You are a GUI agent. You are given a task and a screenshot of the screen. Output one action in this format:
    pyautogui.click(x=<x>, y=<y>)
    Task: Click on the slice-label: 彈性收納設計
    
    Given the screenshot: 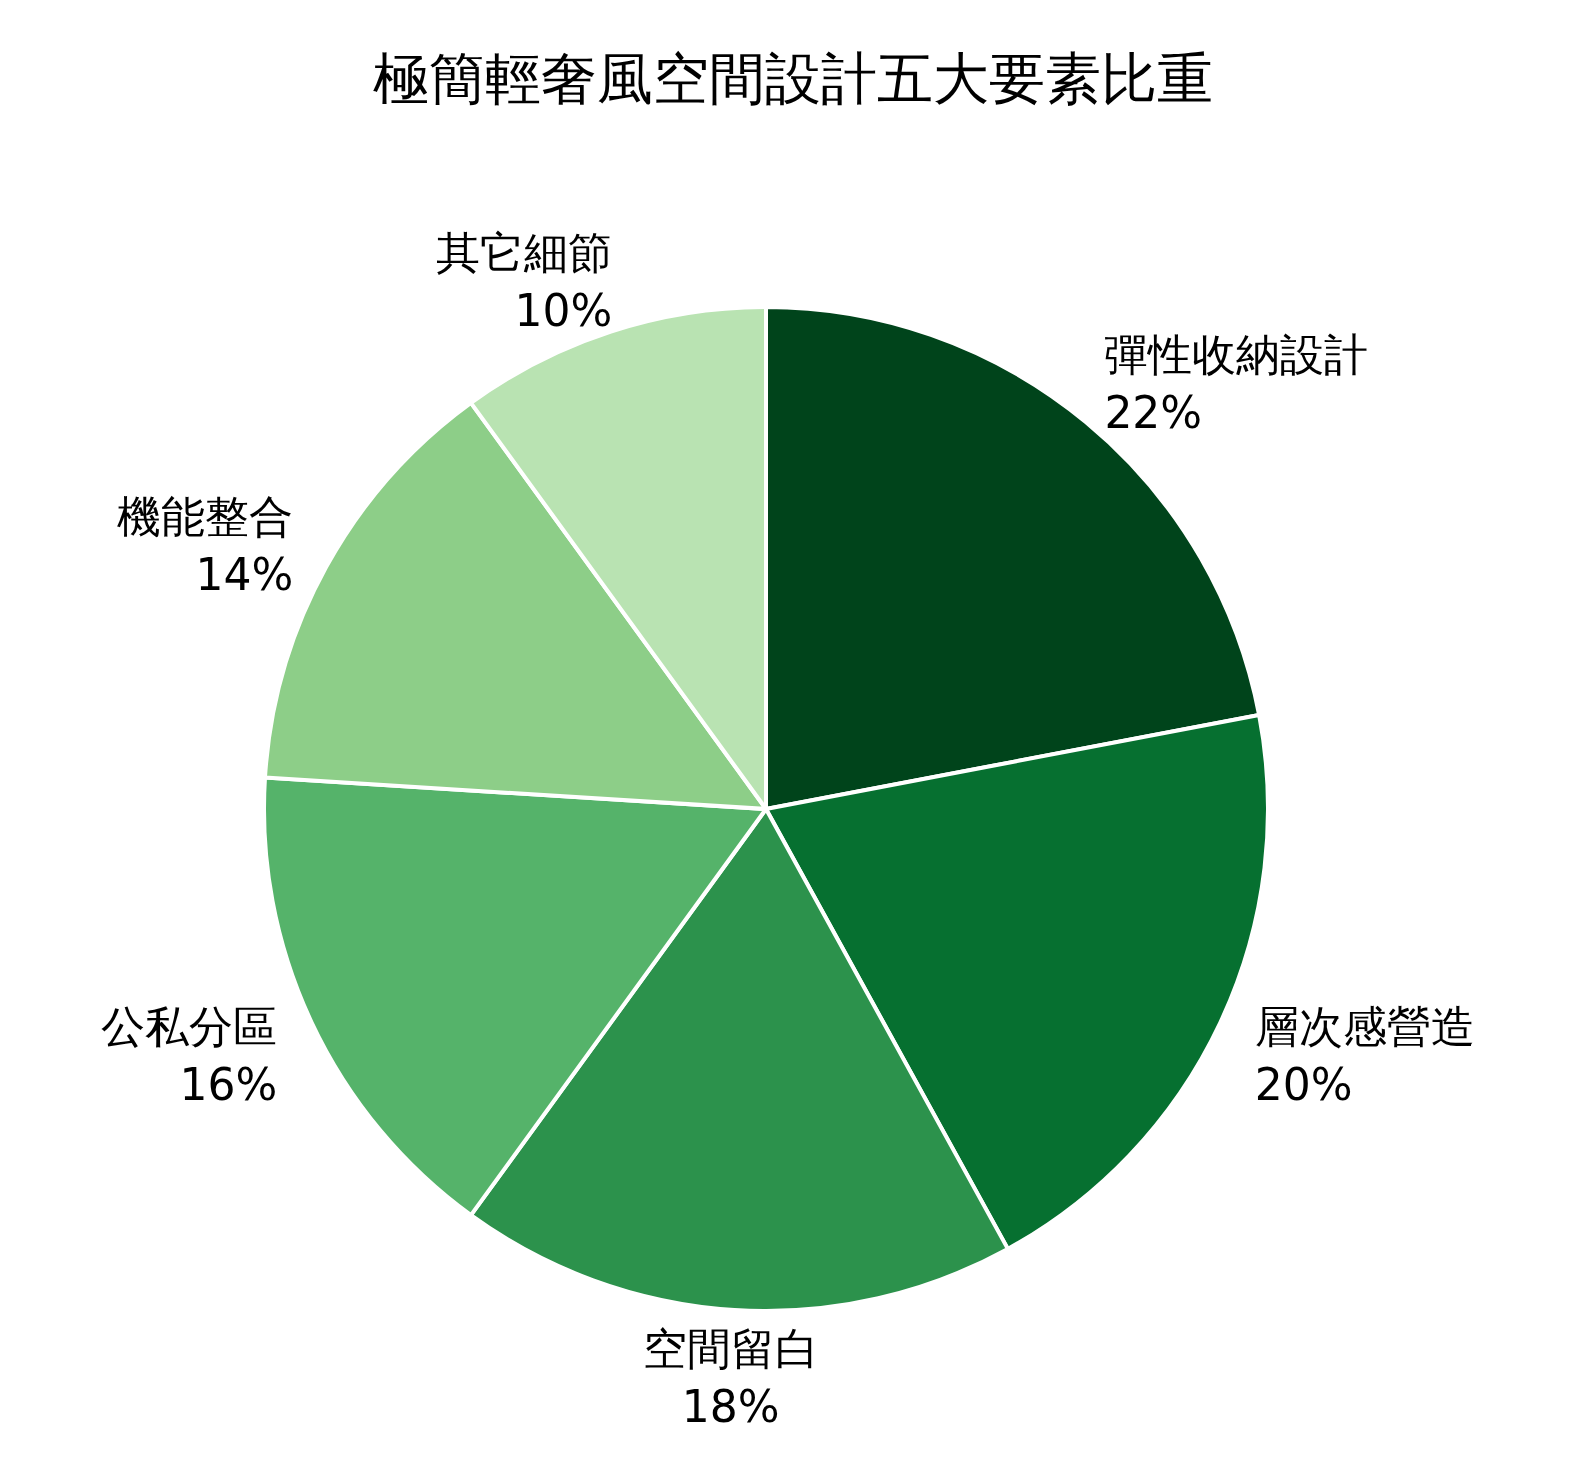 What is the action you would take?
    pyautogui.click(x=1236, y=354)
    